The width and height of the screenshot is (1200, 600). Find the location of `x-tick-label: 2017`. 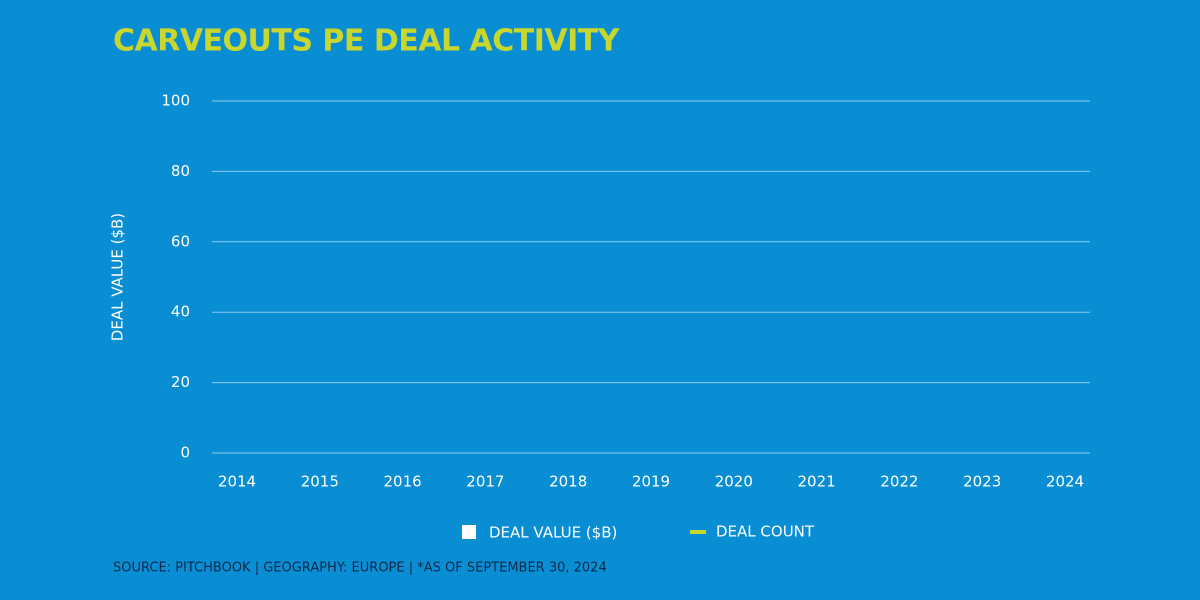

x-tick-label: 2017 is located at coordinates (485, 482).